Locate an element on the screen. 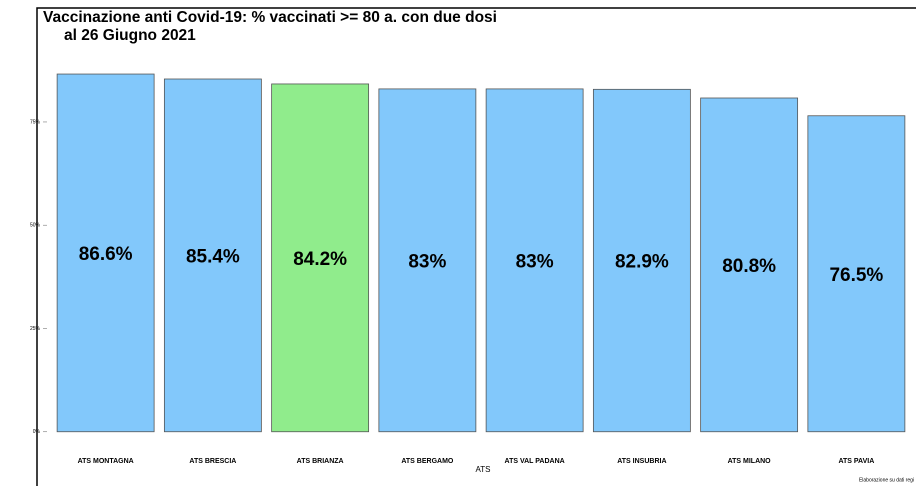 This screenshot has width=916, height=486. y-tick-label: 75% is located at coordinates (35, 122).